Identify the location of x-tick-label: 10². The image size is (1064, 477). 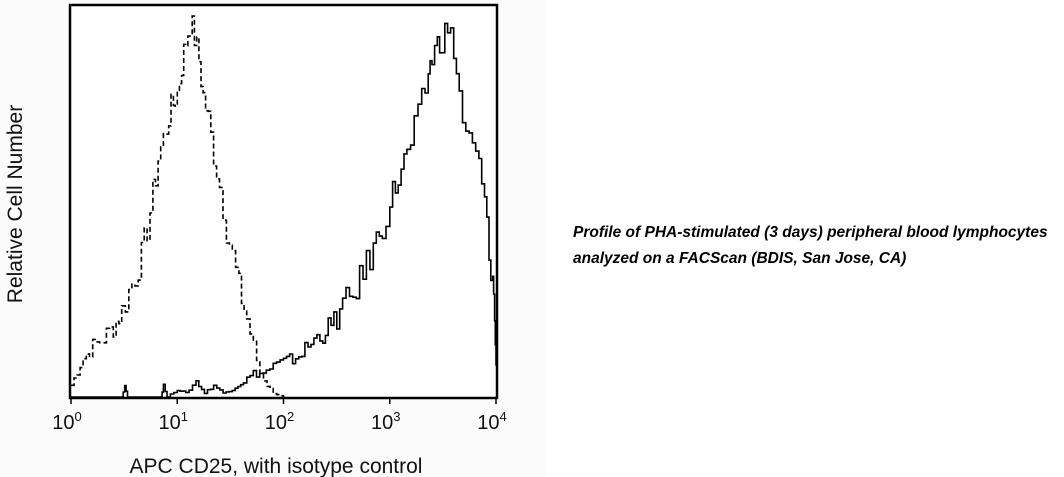
(279, 421).